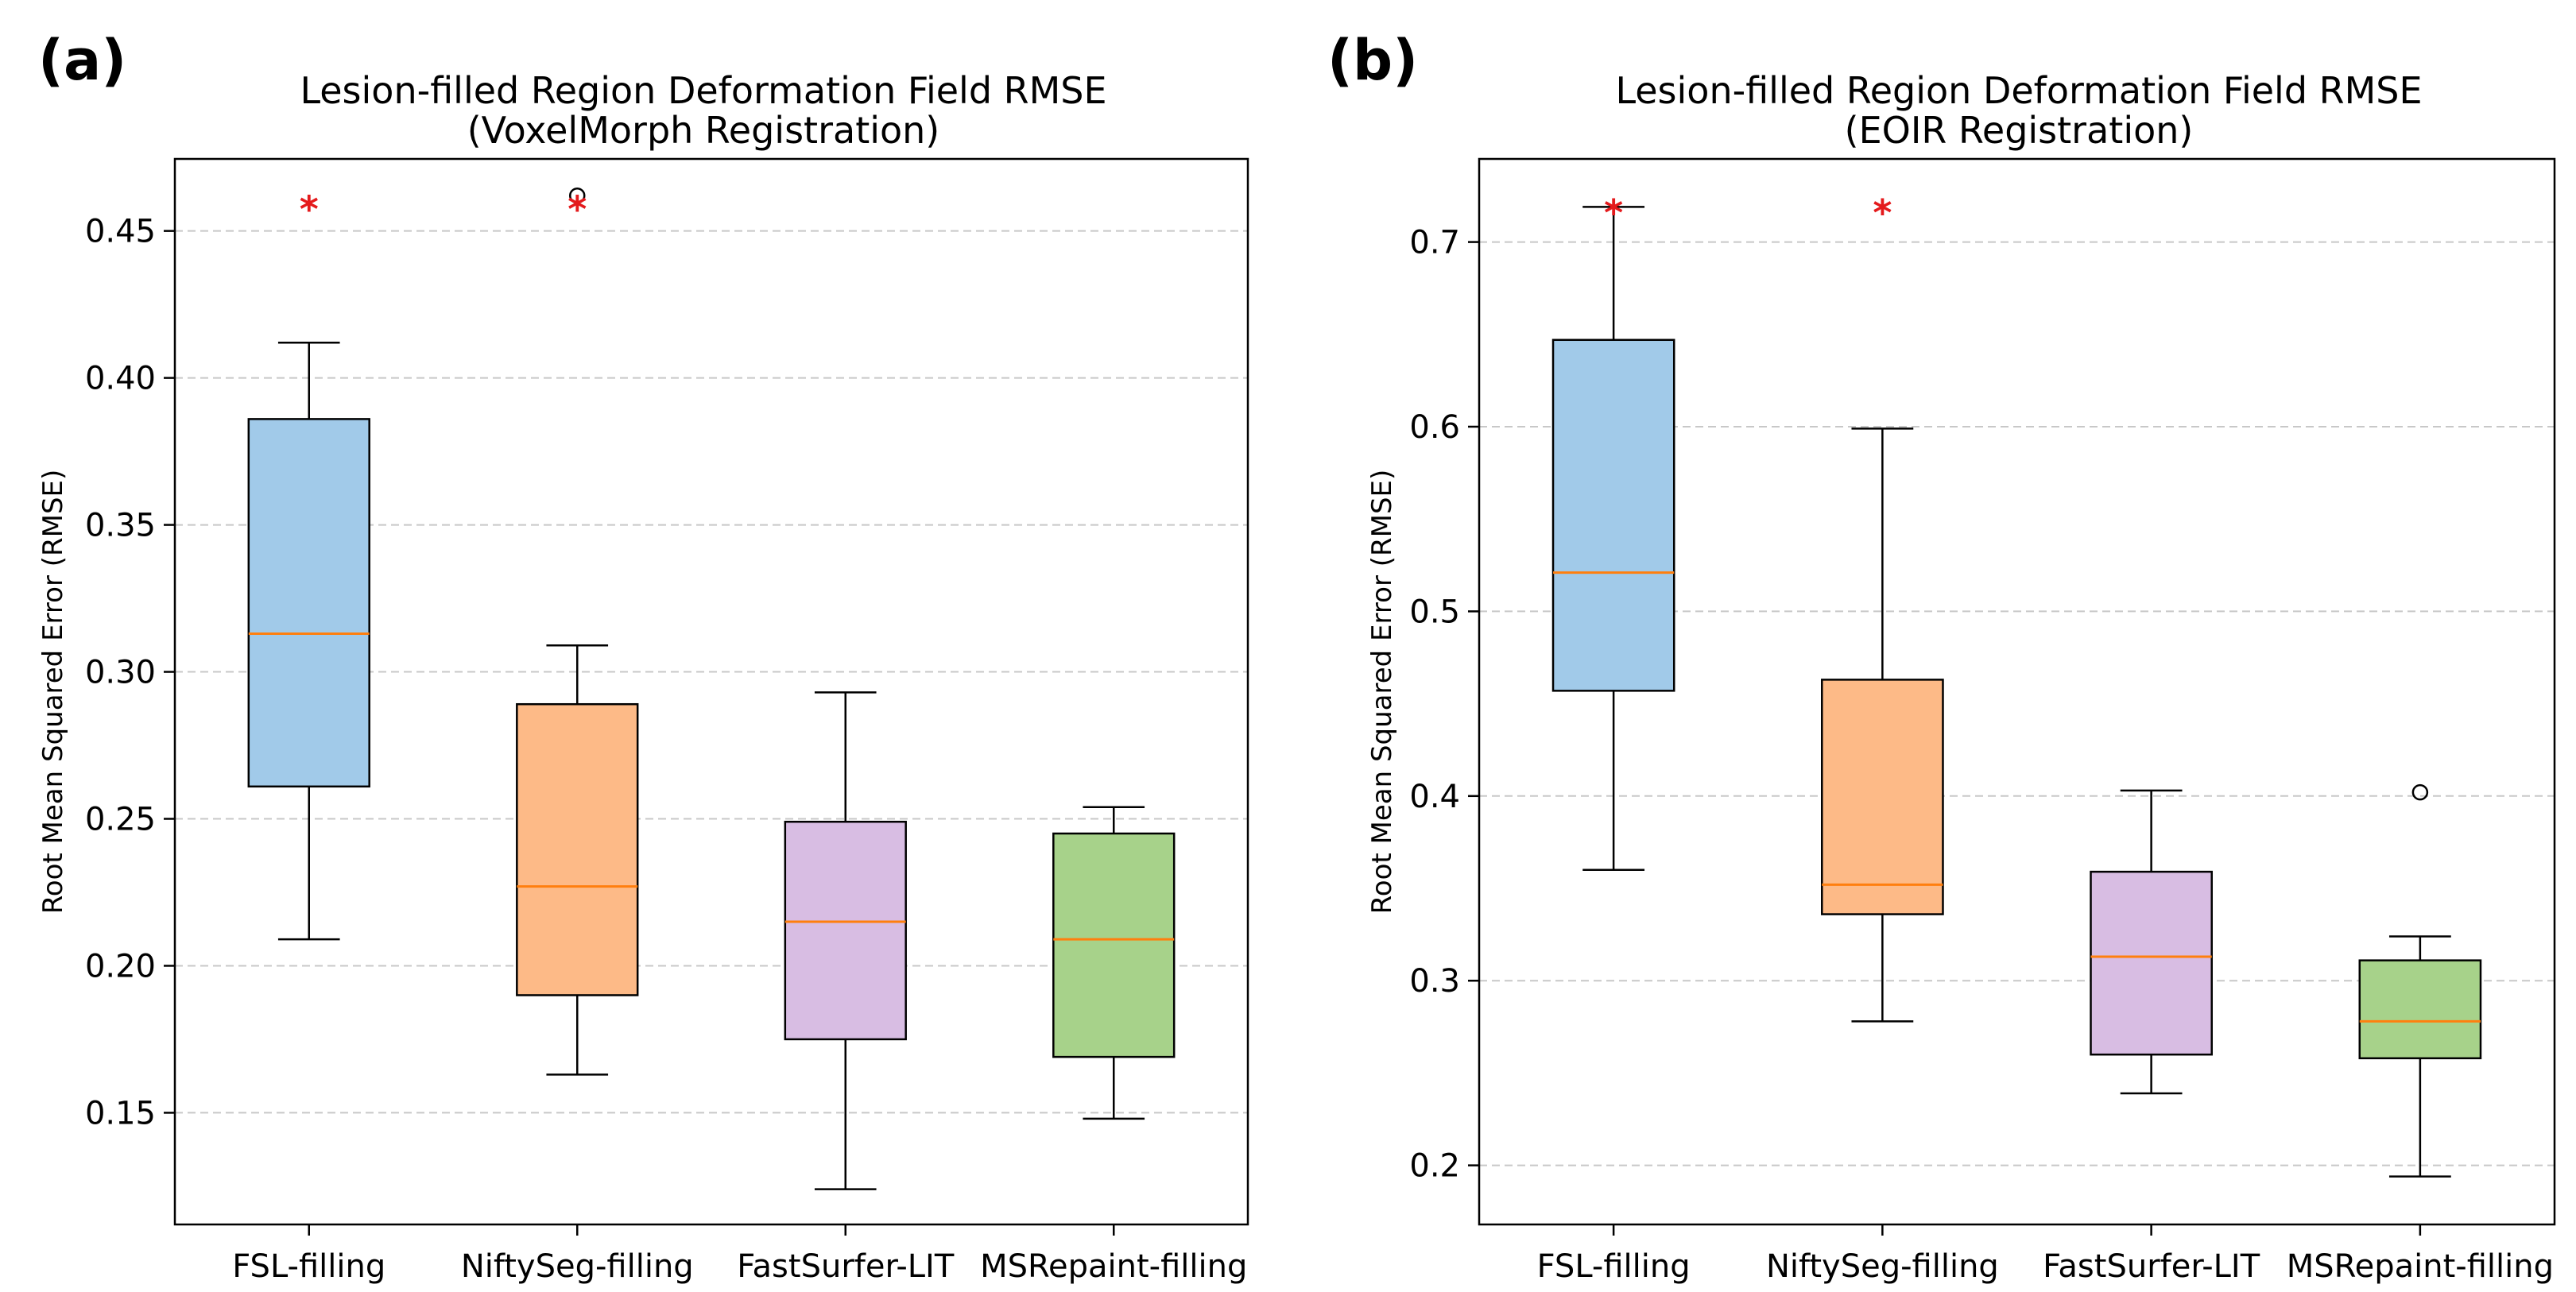 This screenshot has height=1292, width=2576. Describe the element at coordinates (121, 232) in the screenshot. I see `y-tick-label: 0.45` at that location.